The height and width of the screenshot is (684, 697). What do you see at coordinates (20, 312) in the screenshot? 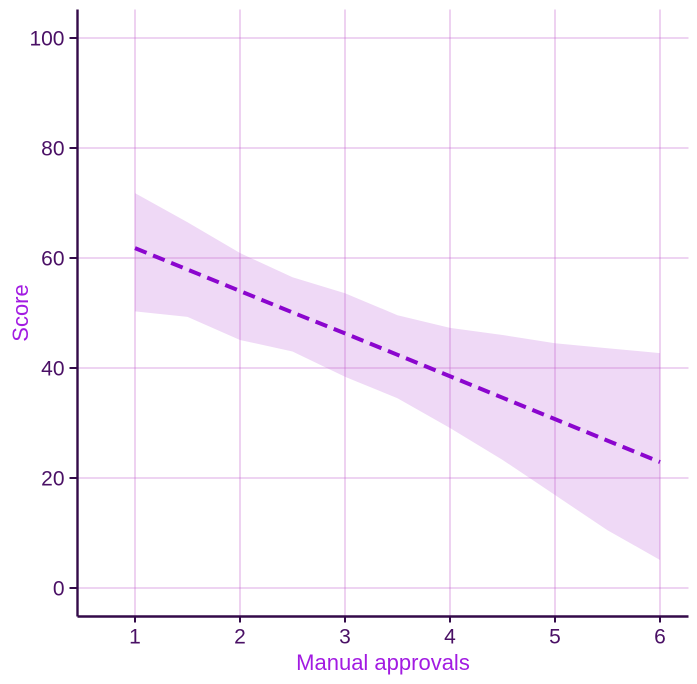
I see `y-axis-title: Score` at bounding box center [20, 312].